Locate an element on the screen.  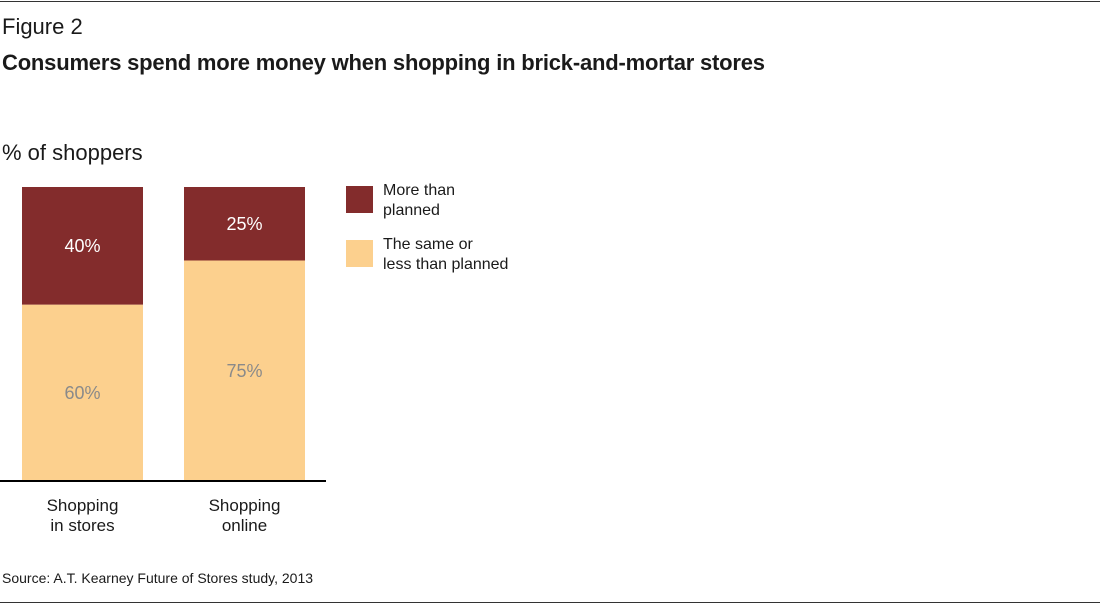
category-label: in stores is located at coordinates (82, 525).